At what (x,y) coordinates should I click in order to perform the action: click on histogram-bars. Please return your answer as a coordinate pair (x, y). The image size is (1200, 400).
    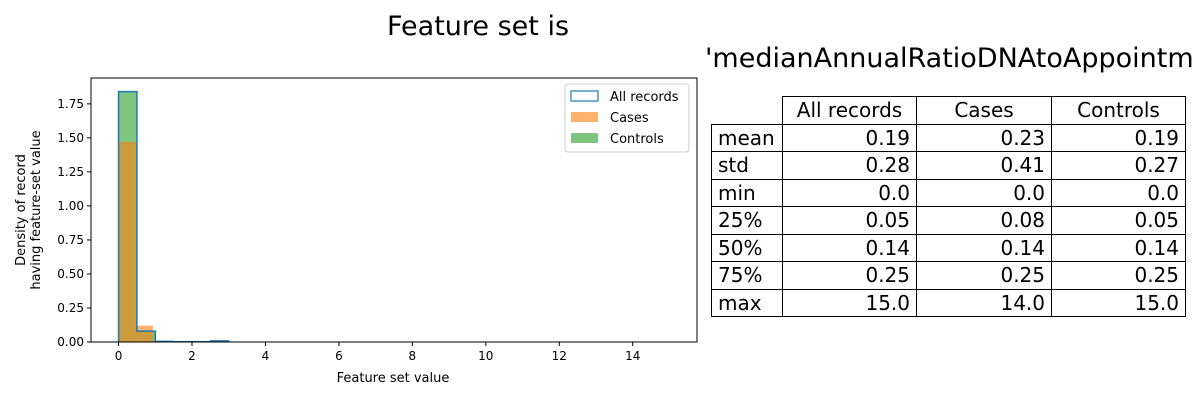
    Looking at the image, I should click on (173, 216).